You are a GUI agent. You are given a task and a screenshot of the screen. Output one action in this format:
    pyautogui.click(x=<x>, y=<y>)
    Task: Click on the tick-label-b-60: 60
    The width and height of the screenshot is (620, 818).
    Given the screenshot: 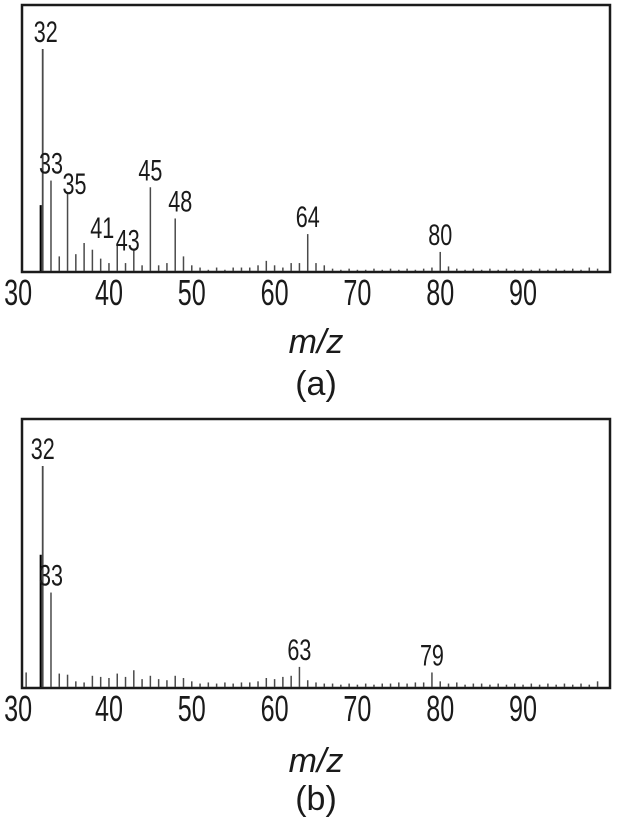 What is the action you would take?
    pyautogui.click(x=275, y=708)
    